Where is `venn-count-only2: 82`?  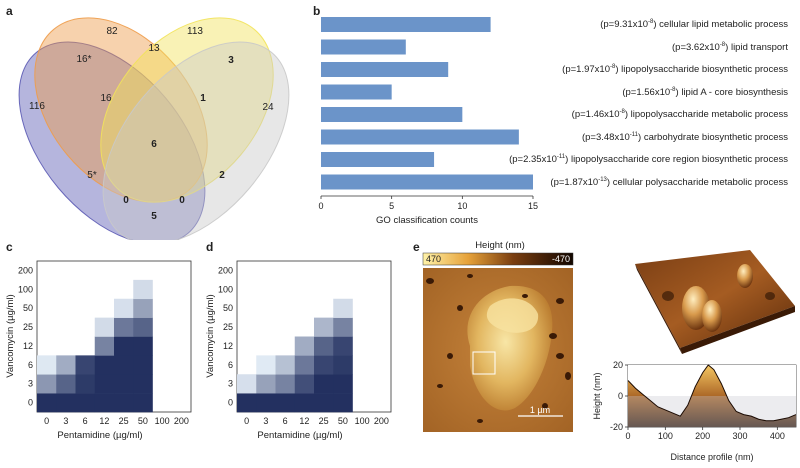
venn-count-only2: 82 is located at coordinates (112, 31).